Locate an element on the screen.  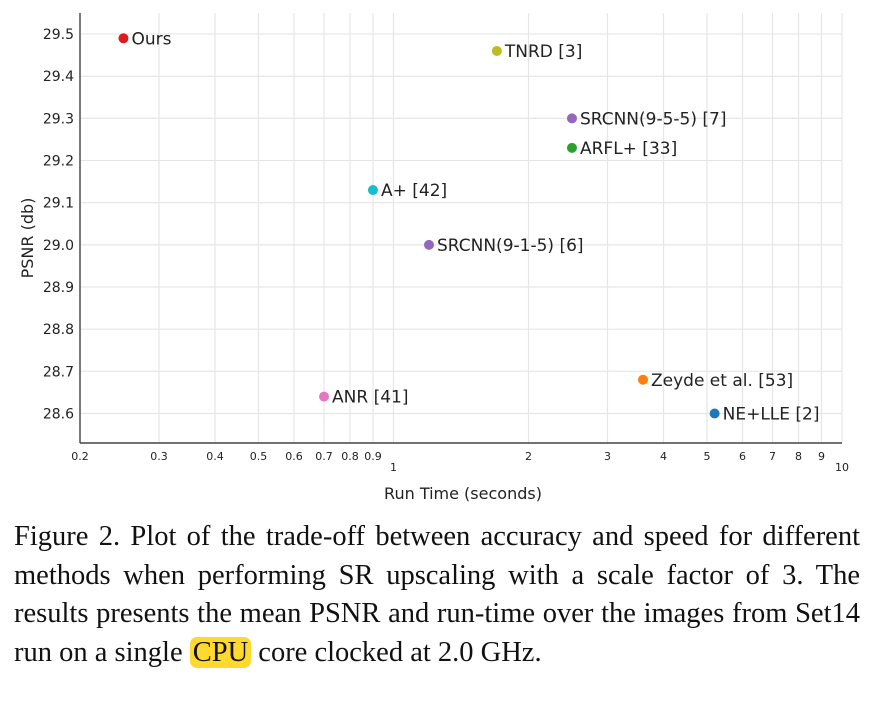
caption-text-after: core clocked at 2.0 GHz. is located at coordinates (396, 652).